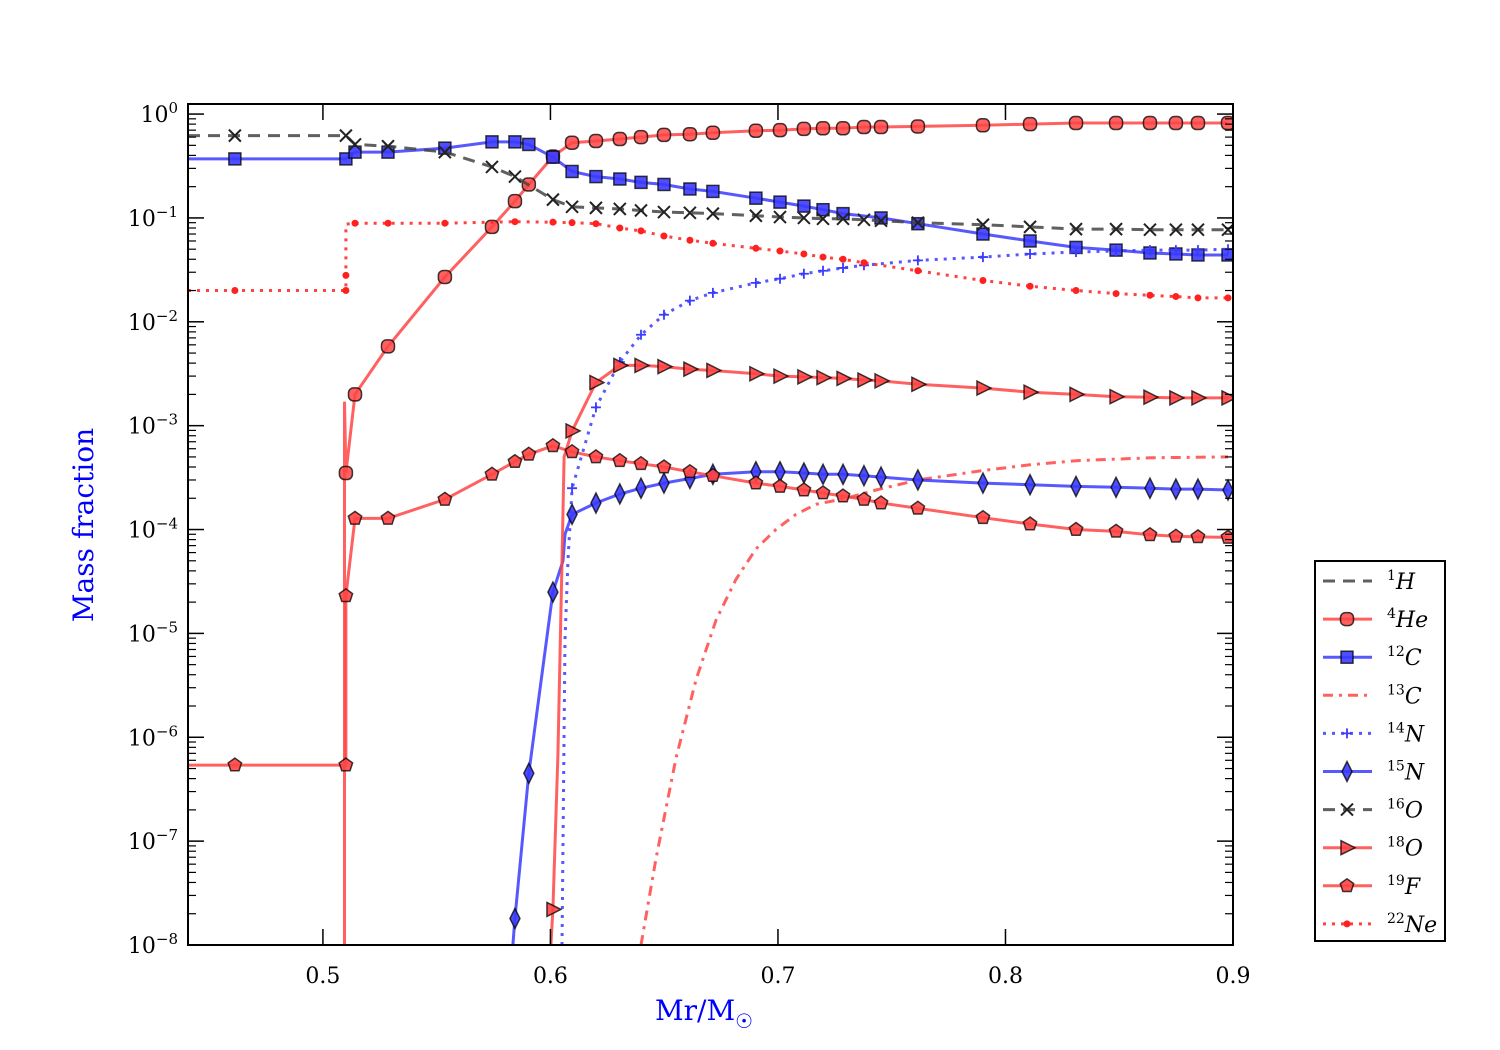 This screenshot has height=1050, width=1500. I want to click on legend-label: 15N, so click(1406, 772).